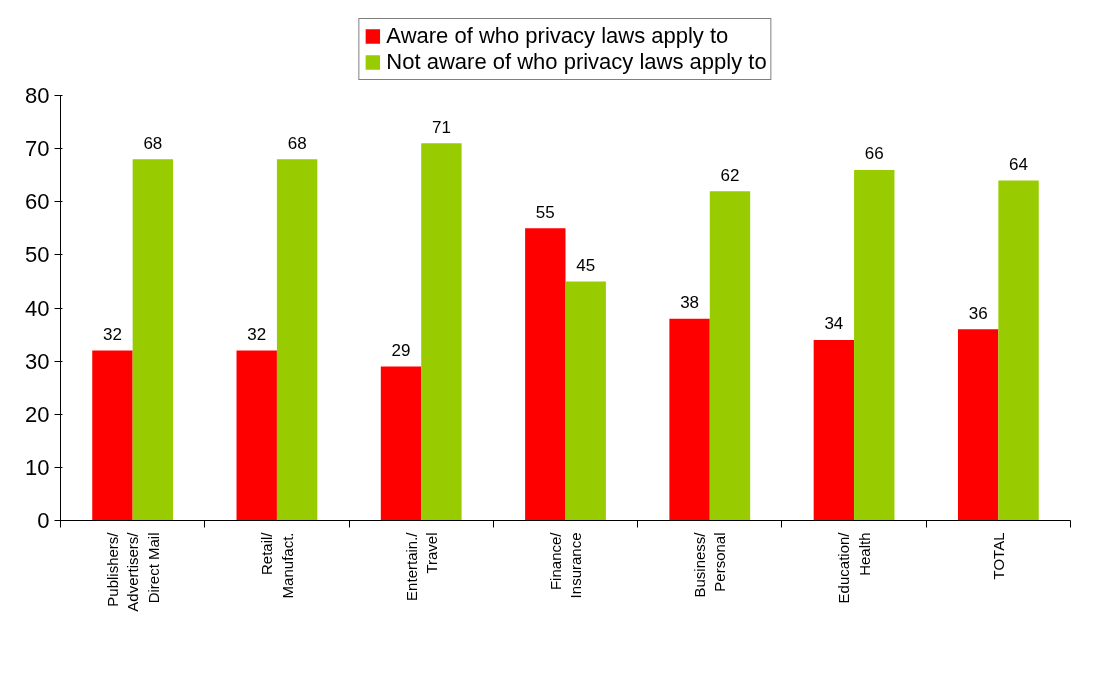  Describe the element at coordinates (277, 565) in the screenshot. I see `x-tick-label: Retail/ Manufact.` at that location.